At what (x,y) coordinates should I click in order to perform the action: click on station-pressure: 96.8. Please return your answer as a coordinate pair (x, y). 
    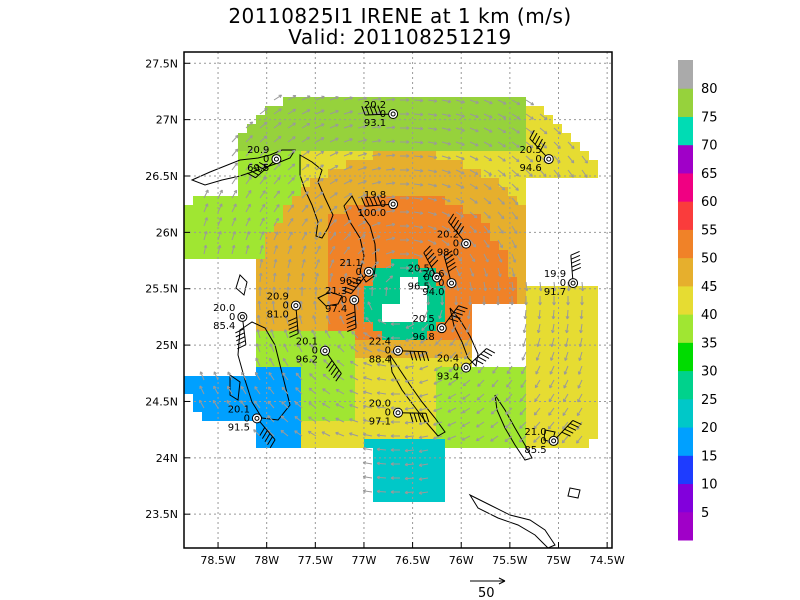
    Looking at the image, I should click on (424, 337).